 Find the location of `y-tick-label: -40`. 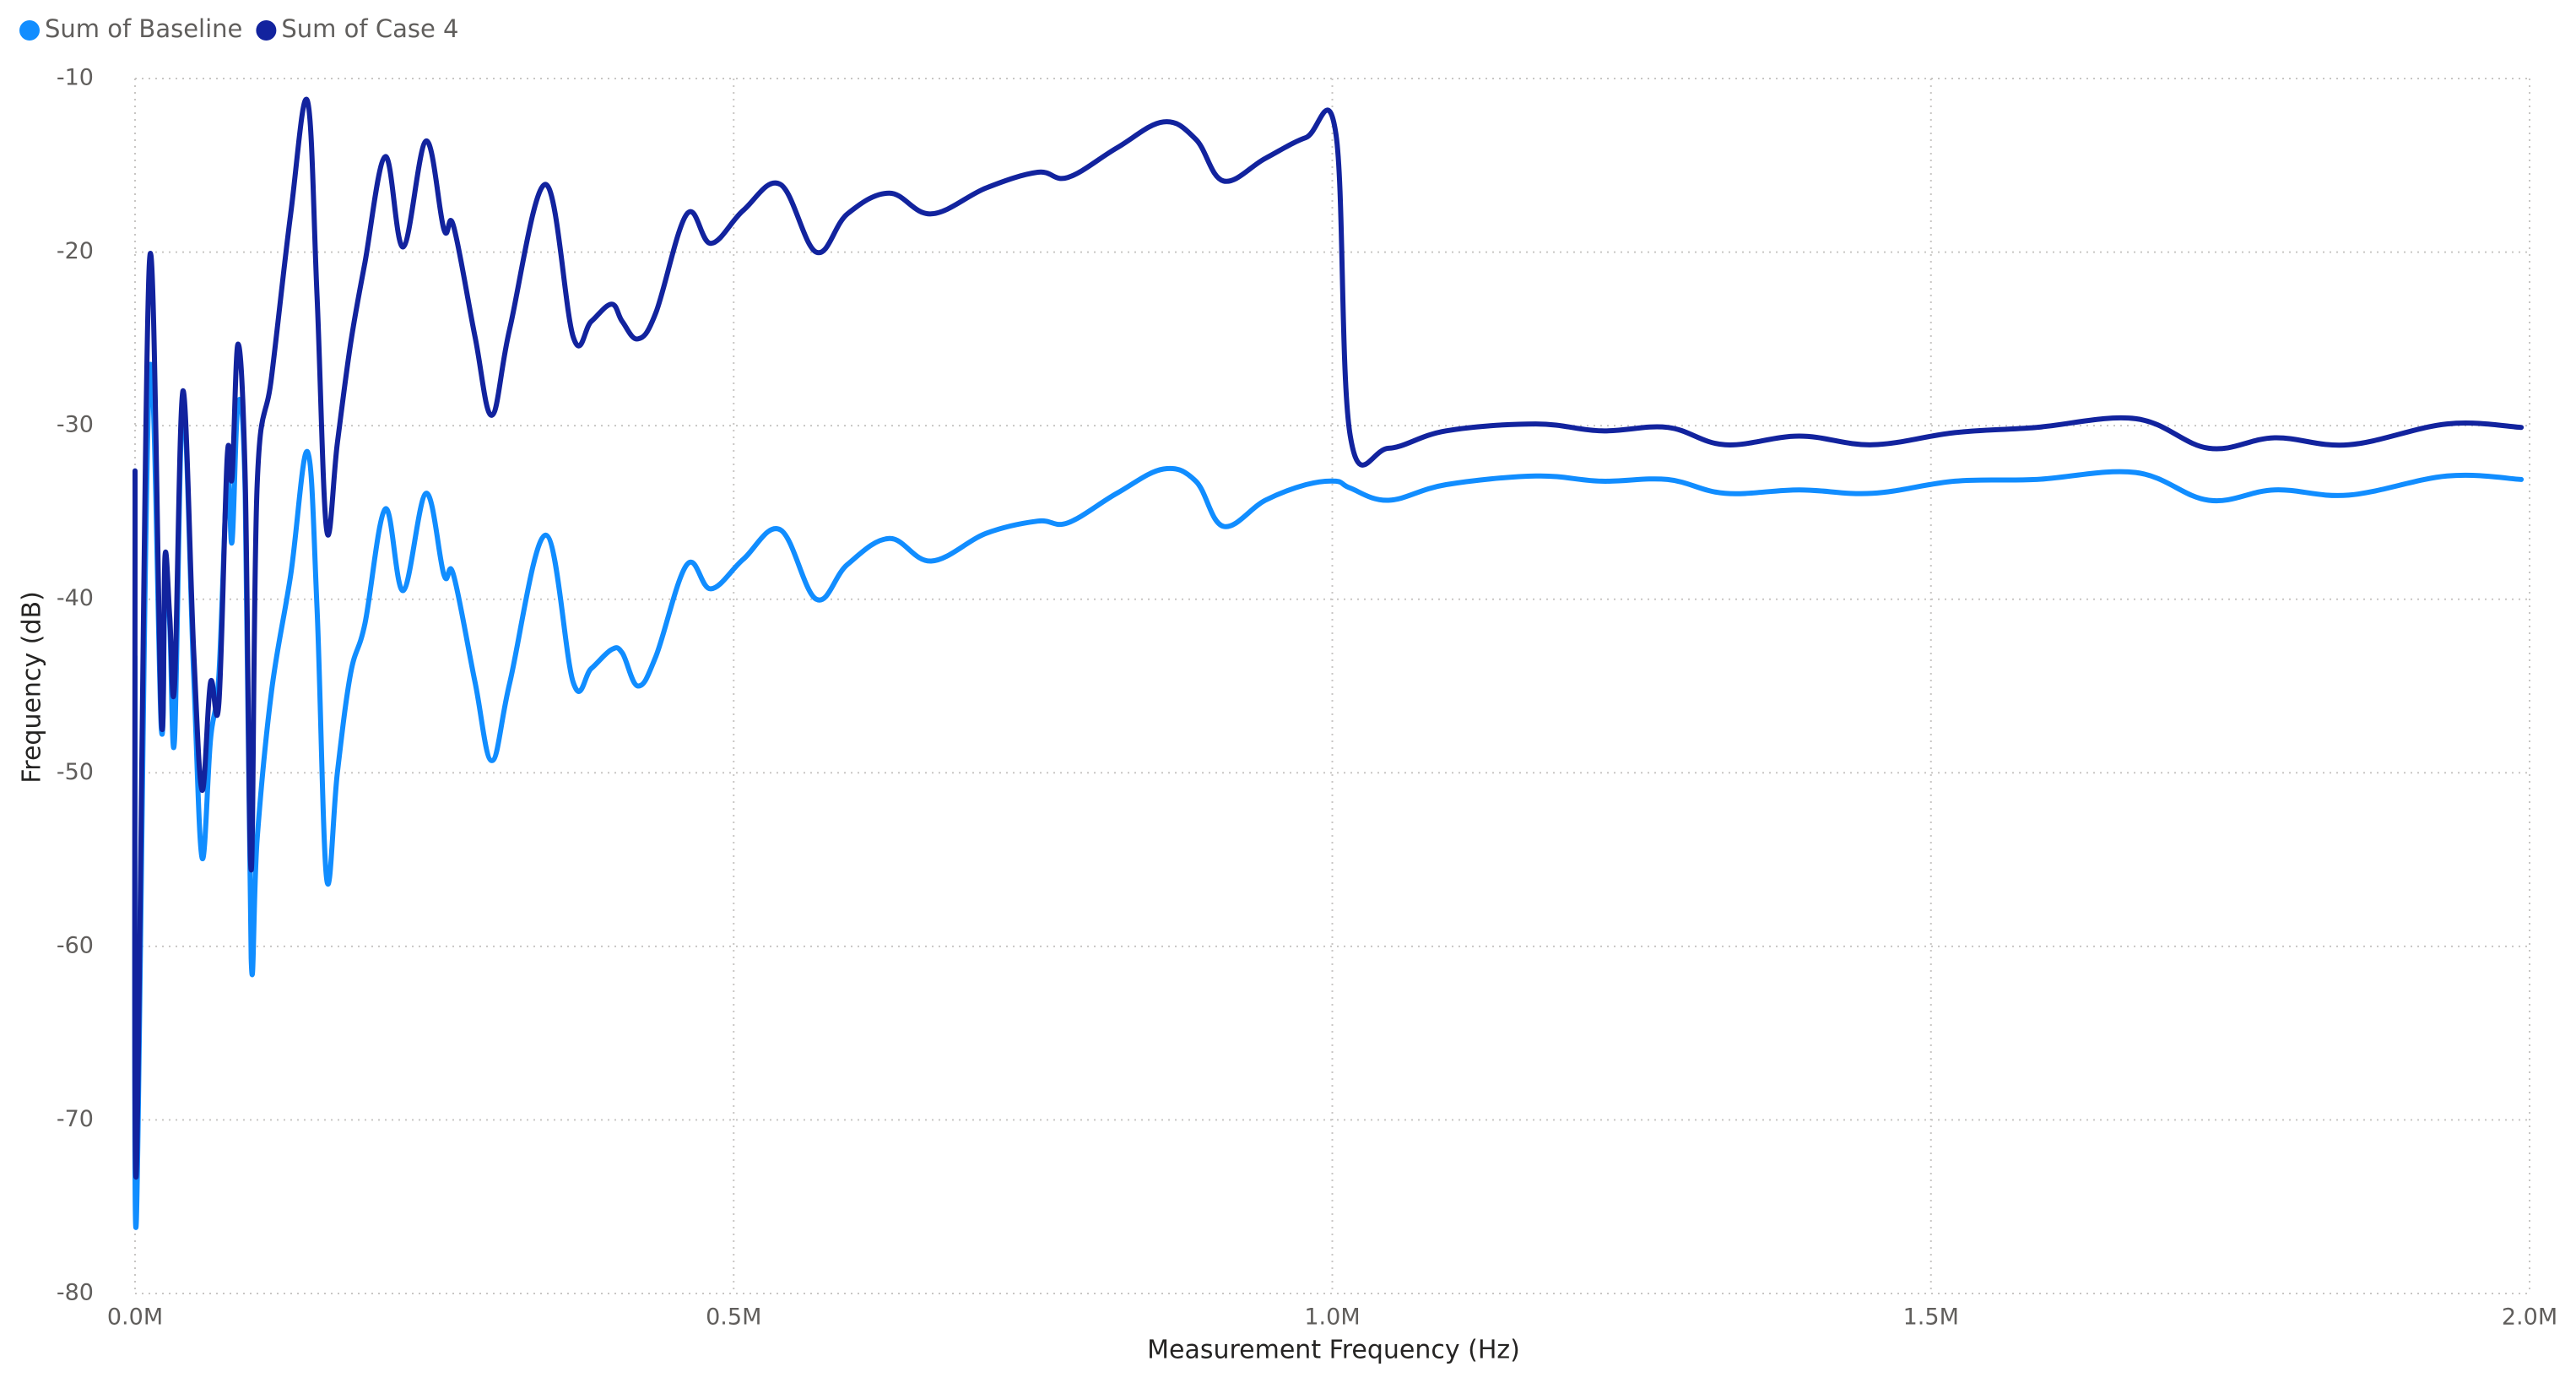

y-tick-label: -40 is located at coordinates (75, 598).